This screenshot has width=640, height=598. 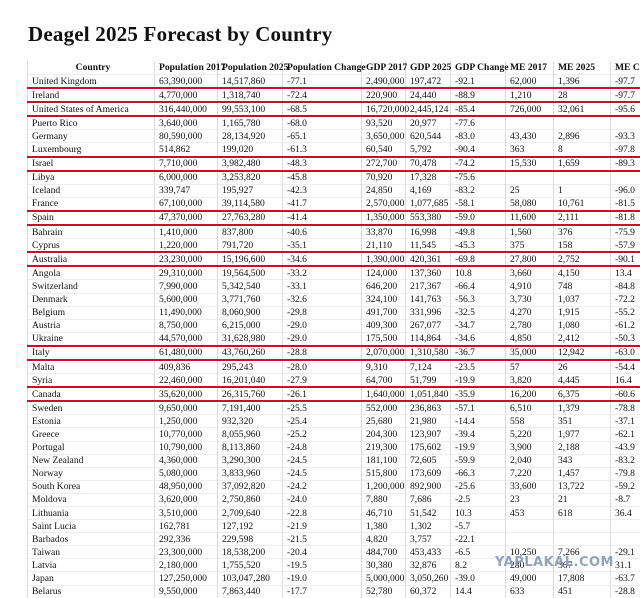 What do you see at coordinates (582, 486) in the screenshot?
I see `value-cell: 13,722` at bounding box center [582, 486].